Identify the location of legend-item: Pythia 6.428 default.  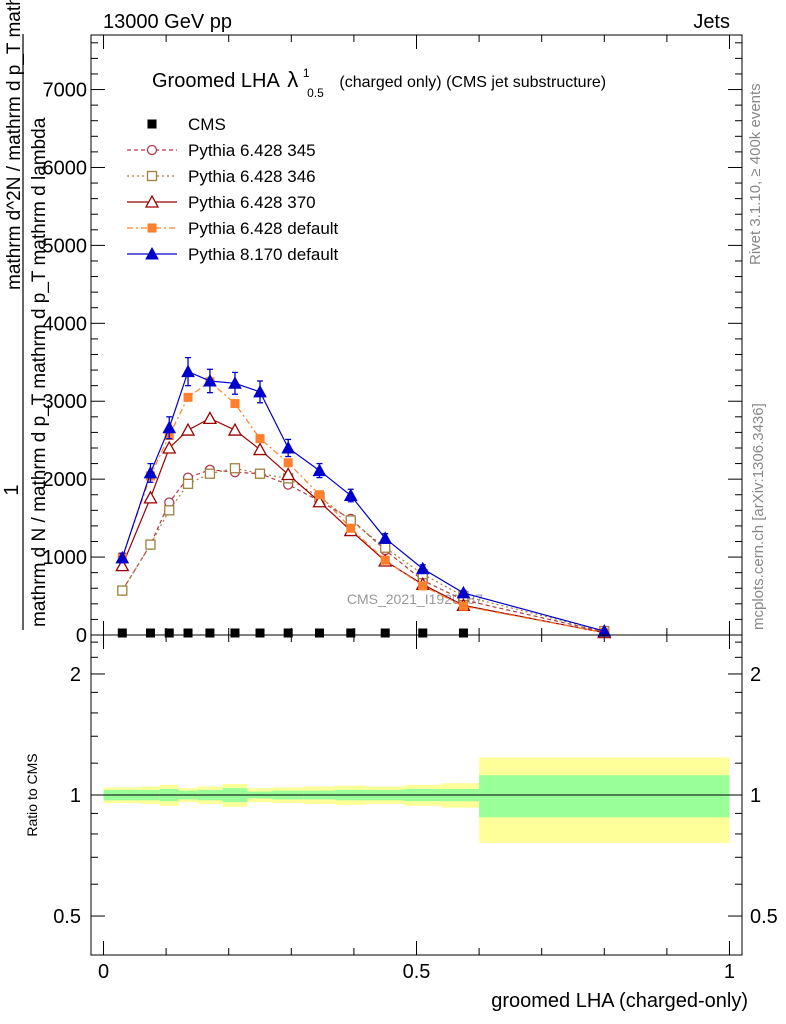
(233, 228).